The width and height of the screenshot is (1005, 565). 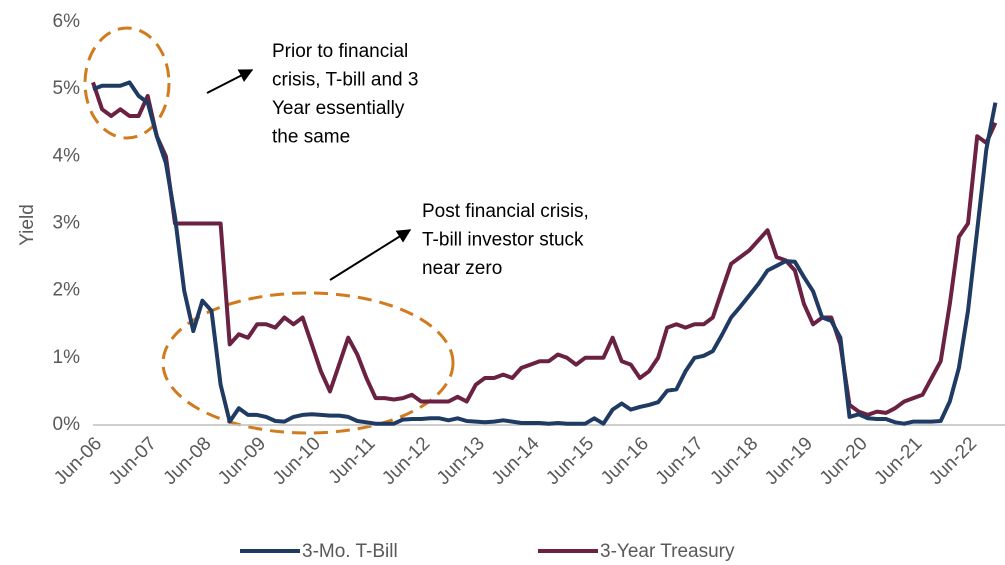 I want to click on x-tick-label: Jun-15, so click(x=570, y=461).